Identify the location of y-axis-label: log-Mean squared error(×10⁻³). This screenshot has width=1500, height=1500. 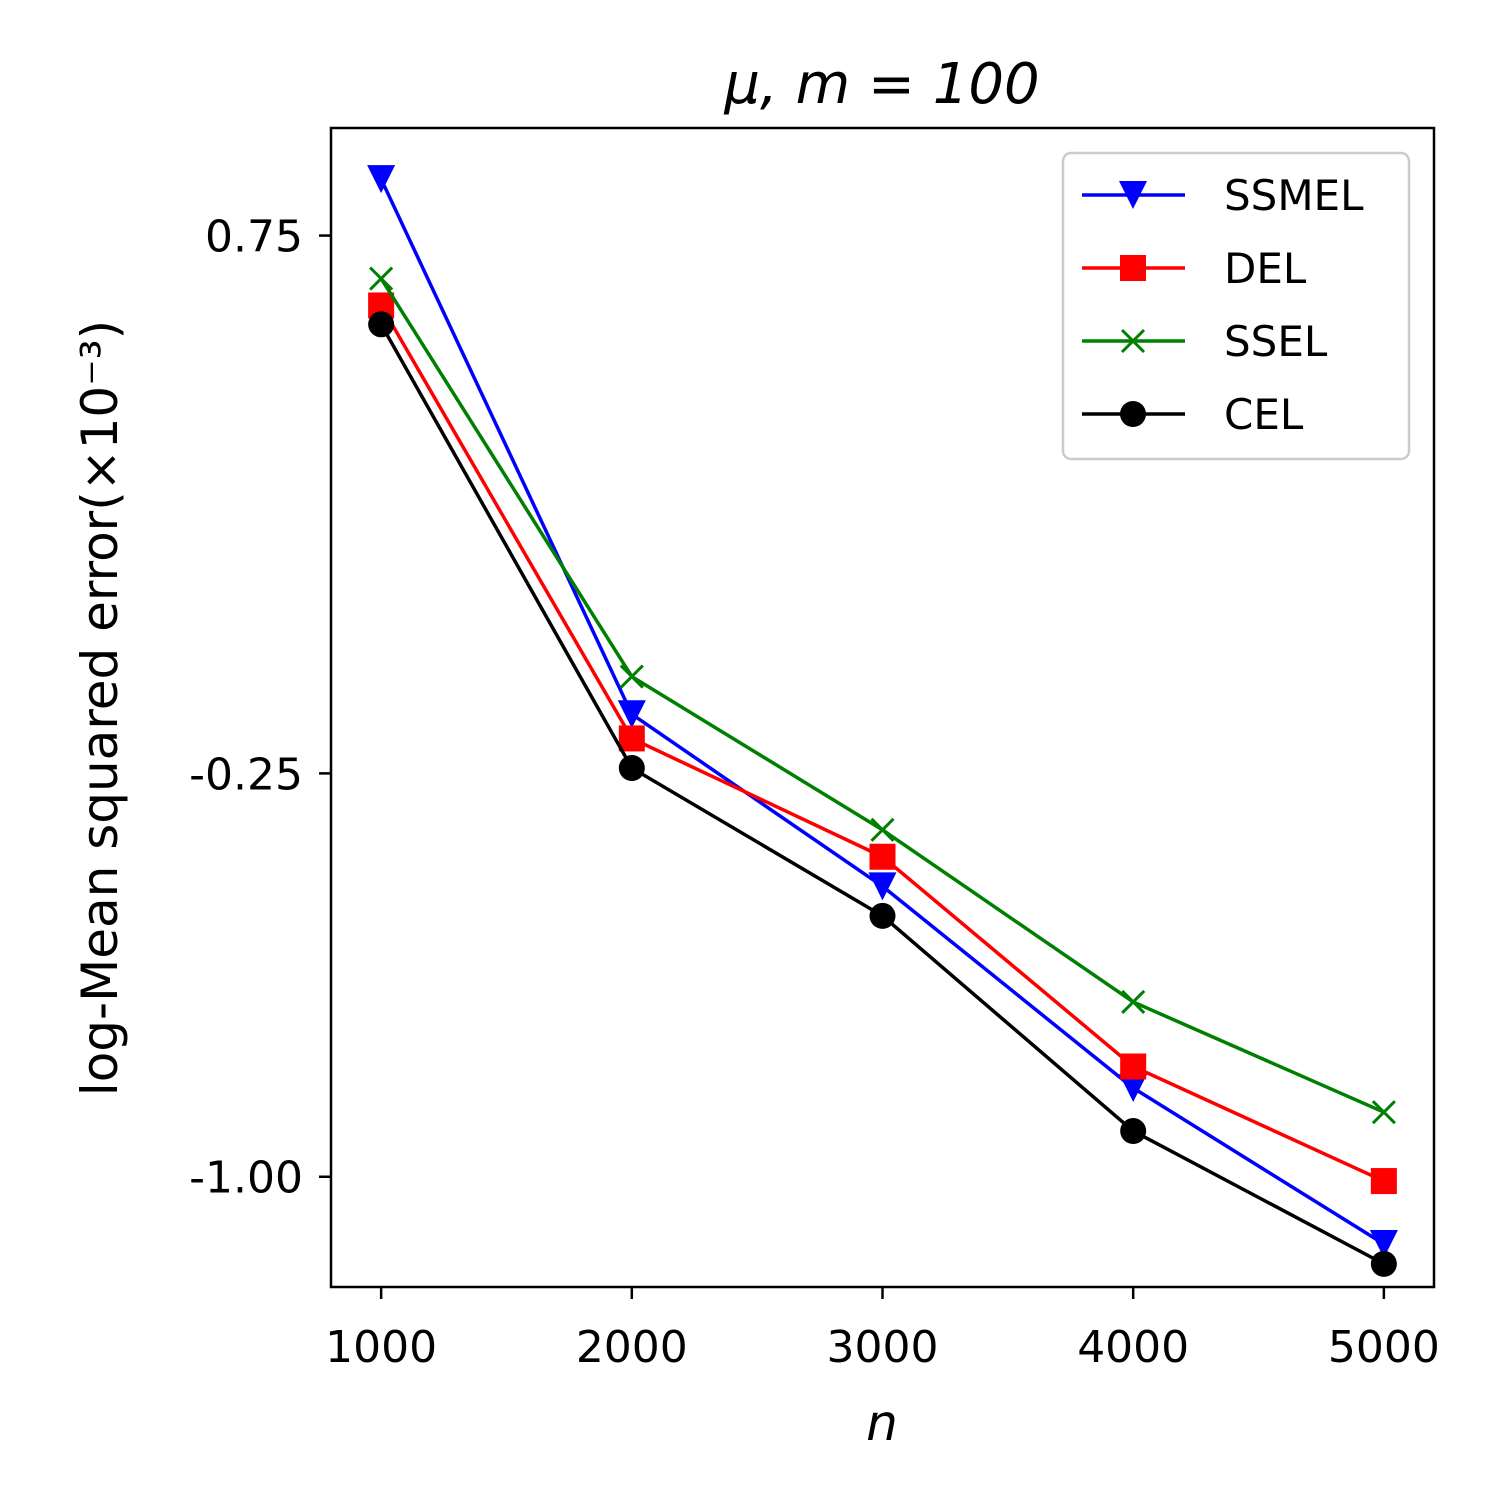
(100, 708).